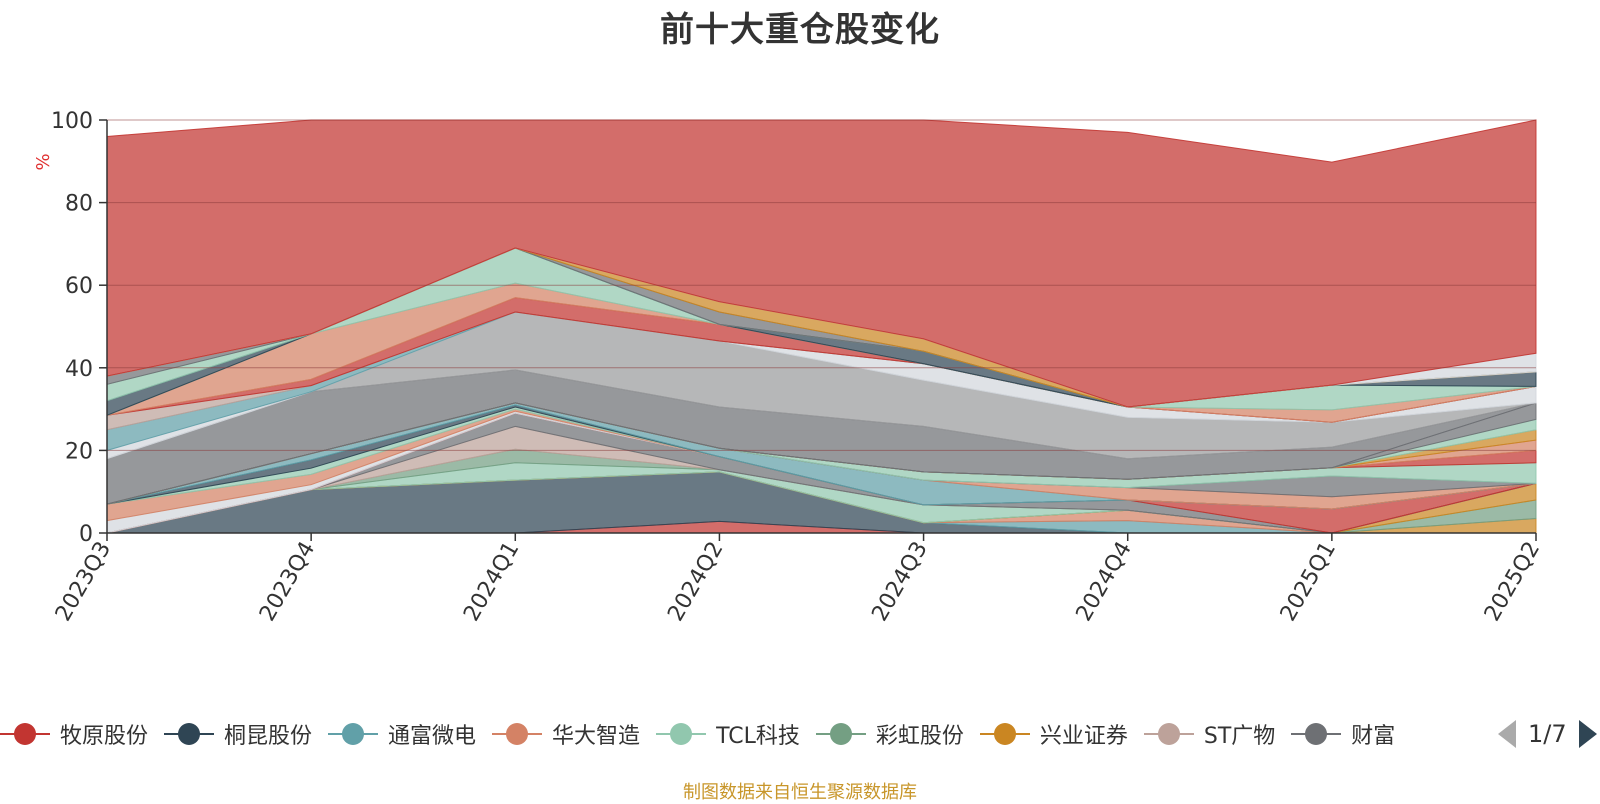  What do you see at coordinates (1373, 736) in the screenshot?
I see `legend-label: 财富` at bounding box center [1373, 736].